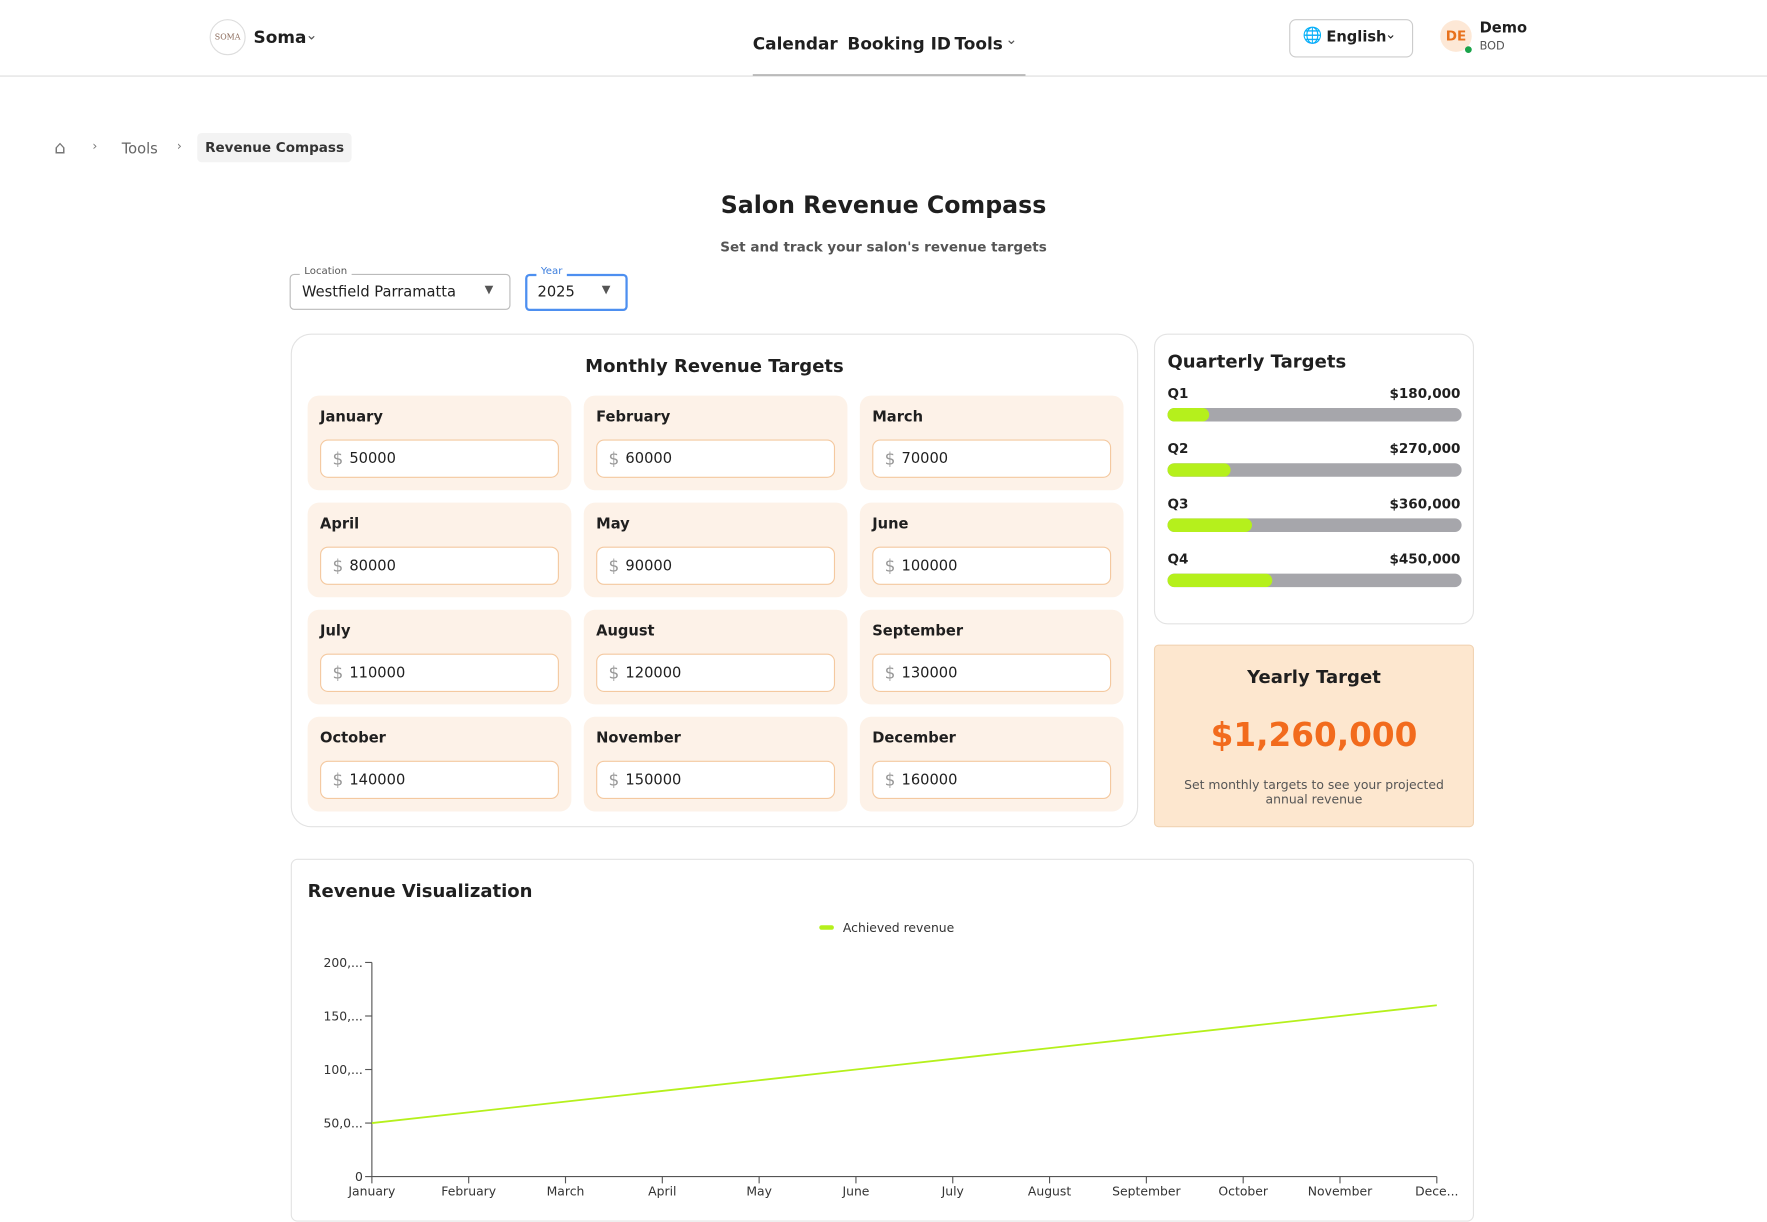  What do you see at coordinates (929, 780) in the screenshot?
I see `month-value: 160000` at bounding box center [929, 780].